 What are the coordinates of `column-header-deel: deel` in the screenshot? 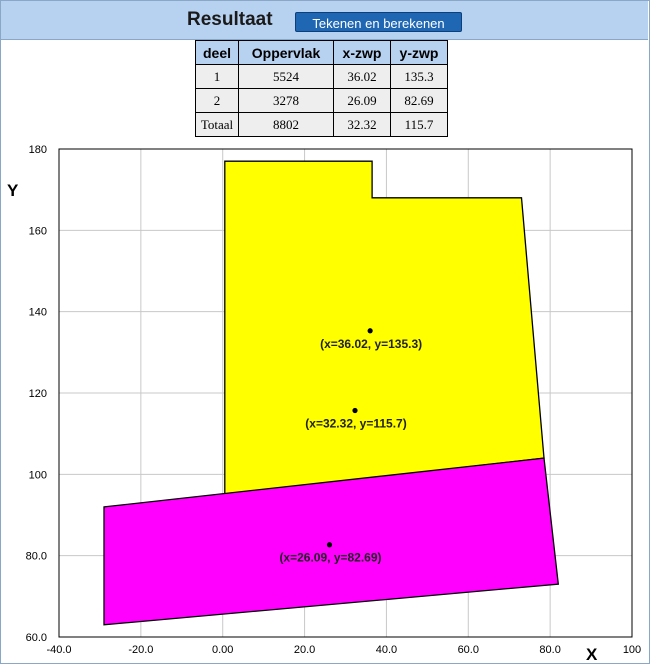 It's located at (217, 52).